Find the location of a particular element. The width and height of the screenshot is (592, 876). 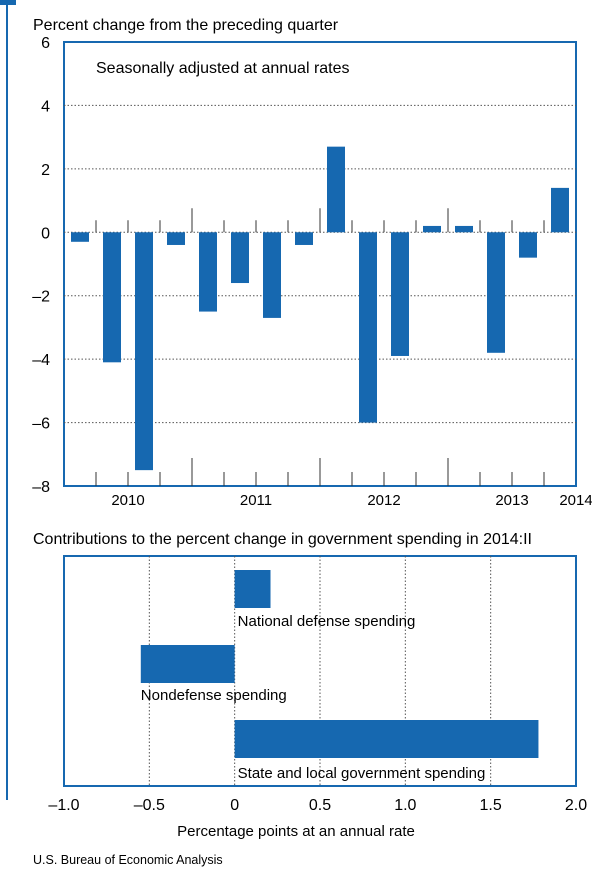

chart2-x-axis-label: Percentage points at an annual rate is located at coordinates (296, 831).